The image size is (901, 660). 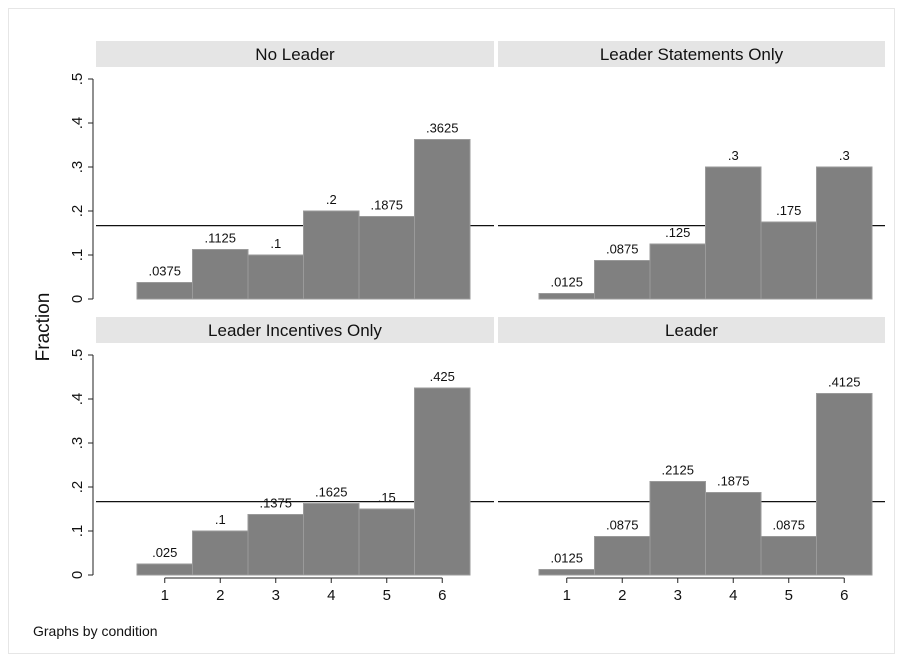 What do you see at coordinates (164, 552) in the screenshot?
I see `bar-value-label: .025` at bounding box center [164, 552].